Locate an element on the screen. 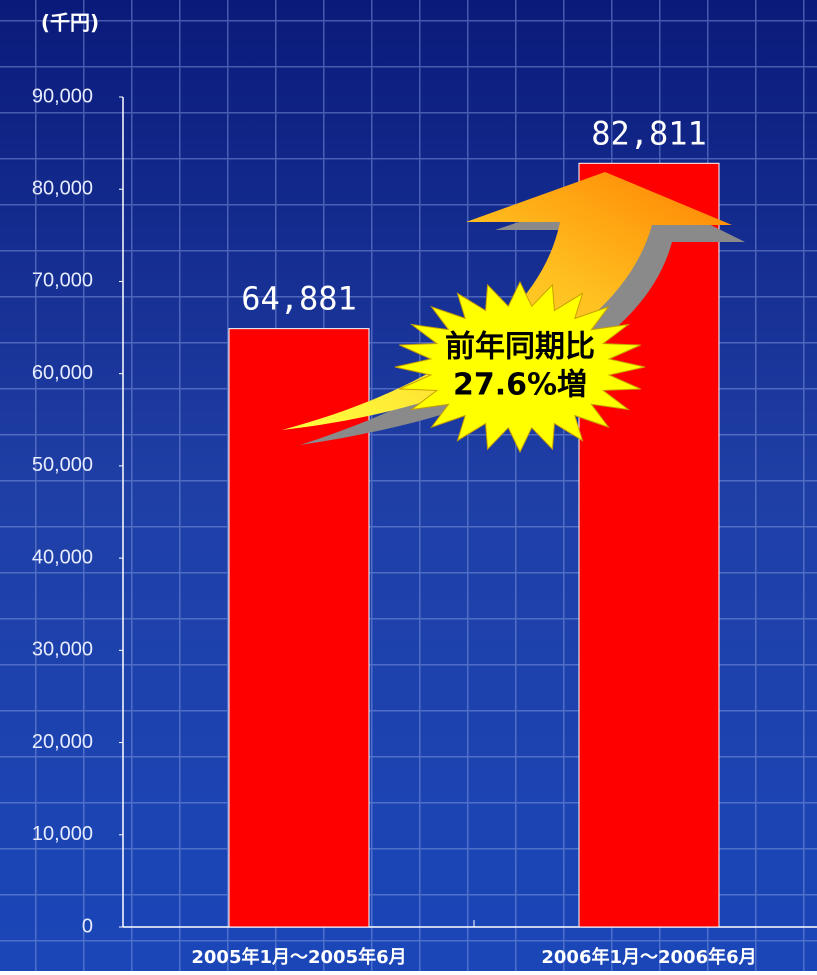  arrow is located at coordinates (507, 301).